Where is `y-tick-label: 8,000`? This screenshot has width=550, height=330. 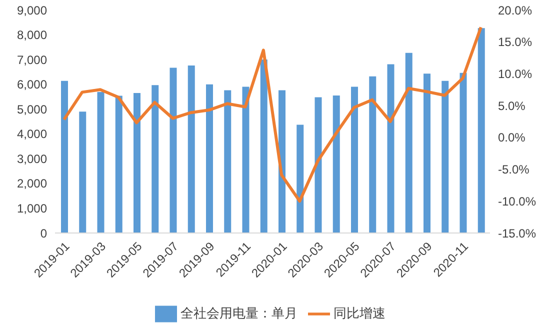 y-tick-label: 8,000 is located at coordinates (32, 35).